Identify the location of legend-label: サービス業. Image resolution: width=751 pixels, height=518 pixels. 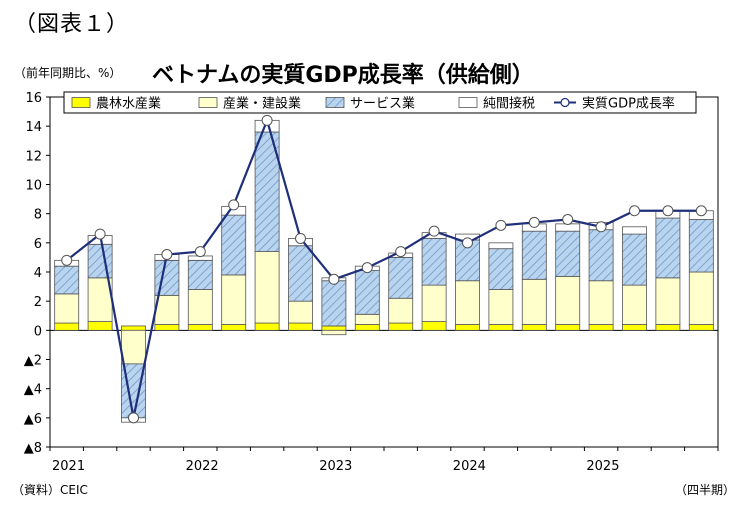
(382, 104).